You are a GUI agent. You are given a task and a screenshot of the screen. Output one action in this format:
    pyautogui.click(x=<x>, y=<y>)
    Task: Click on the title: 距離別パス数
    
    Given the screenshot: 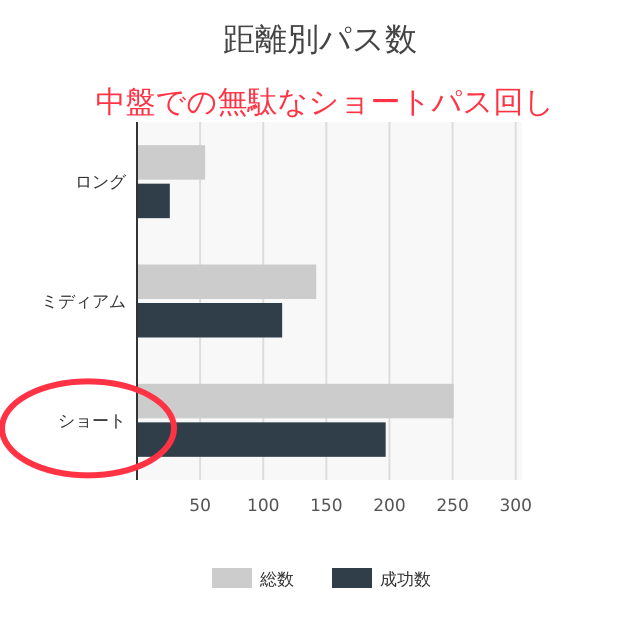 What is the action you would take?
    pyautogui.click(x=320, y=39)
    